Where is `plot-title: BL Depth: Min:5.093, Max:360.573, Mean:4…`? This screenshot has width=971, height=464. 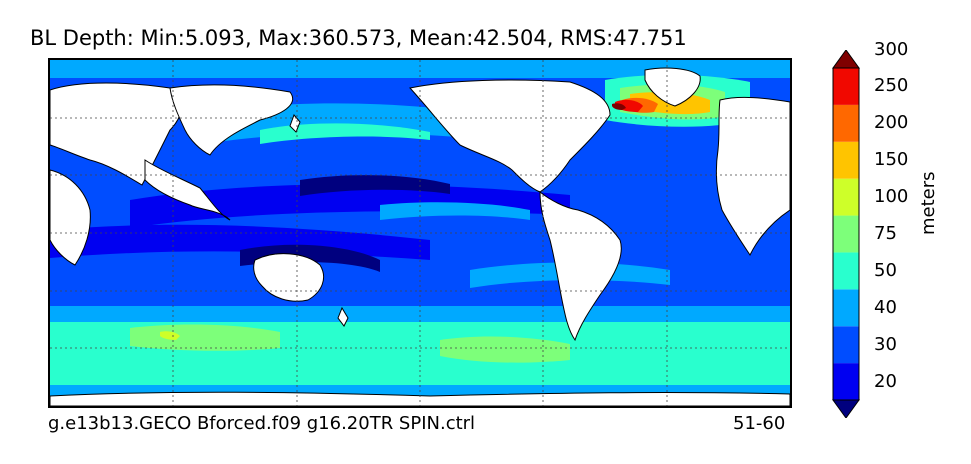
plot-title: BL Depth: Min:5.093, Max:360.573, Mean:4… is located at coordinates (358, 38).